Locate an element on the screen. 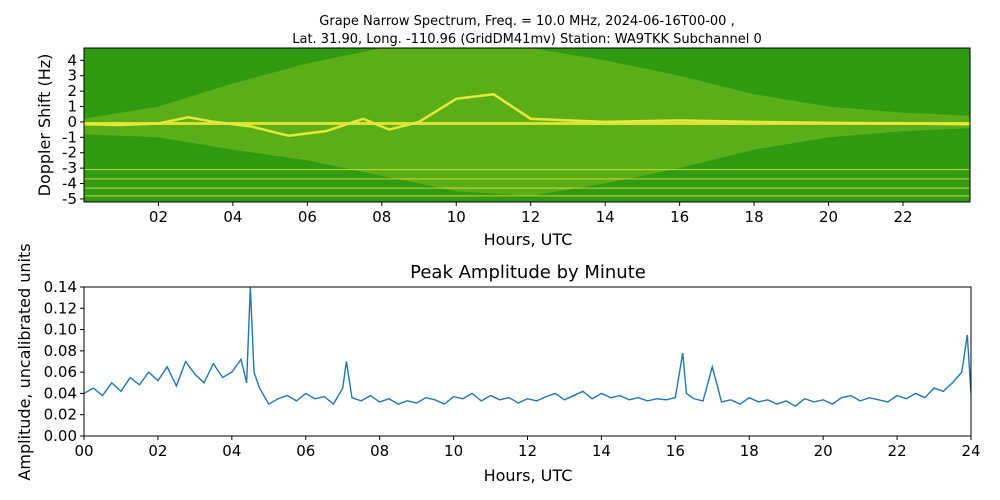 The width and height of the screenshot is (1000, 500). amplitude-ytick-label: 0.10 is located at coordinates (60, 330).